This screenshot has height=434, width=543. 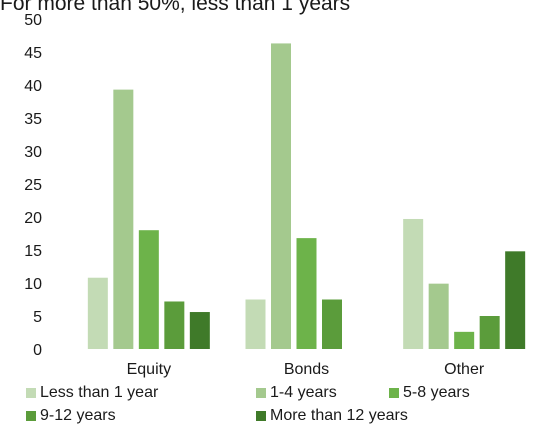 I want to click on y-tick-label: 40, so click(x=33, y=86).